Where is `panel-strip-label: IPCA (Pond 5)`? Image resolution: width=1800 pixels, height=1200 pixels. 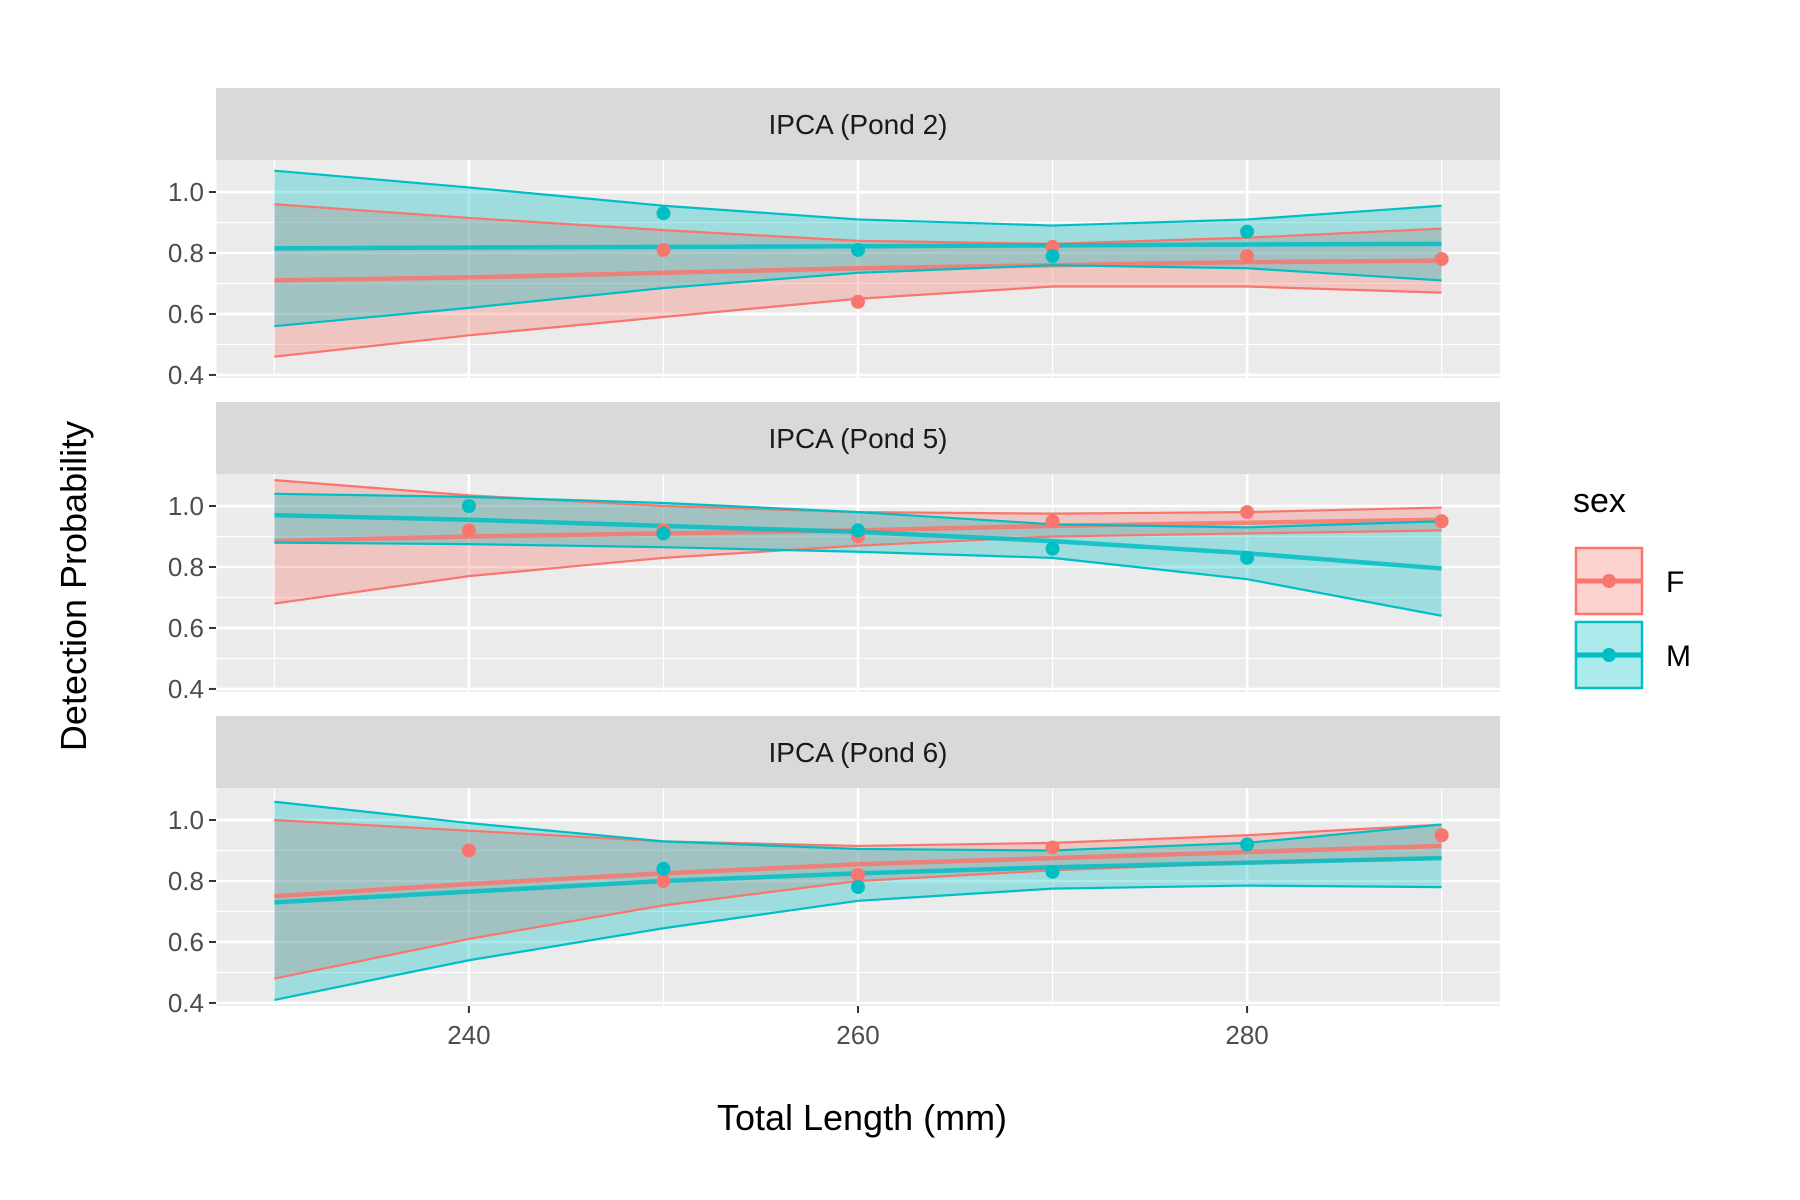
panel-strip-label: IPCA (Pond 5) is located at coordinates (858, 438).